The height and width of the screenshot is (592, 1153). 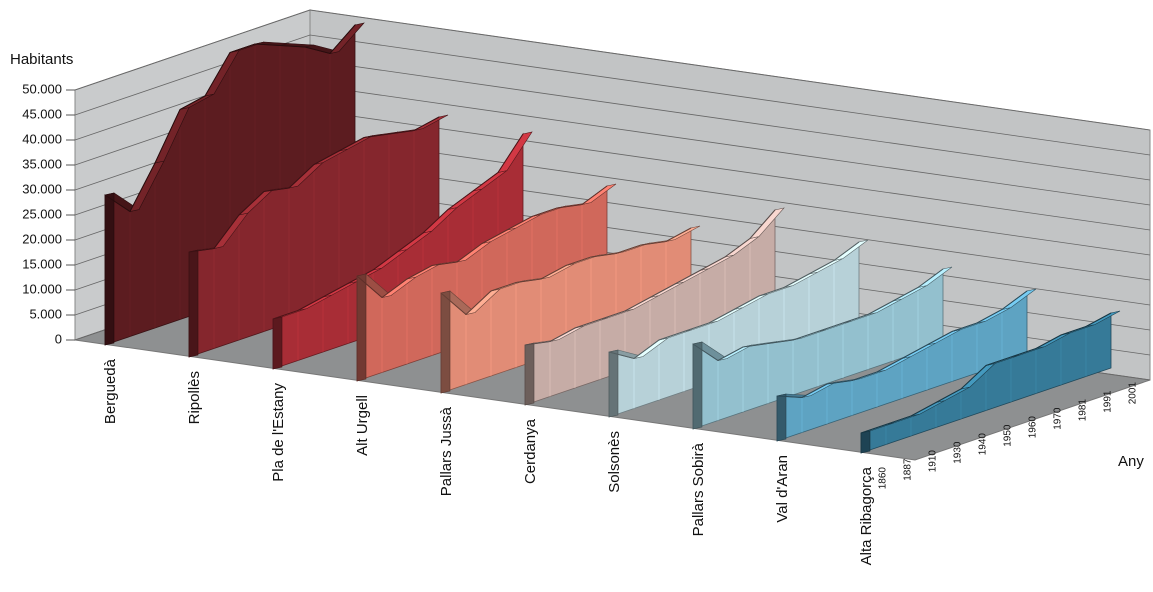 What do you see at coordinates (194, 397) in the screenshot?
I see `series-label: Ripollès` at bounding box center [194, 397].